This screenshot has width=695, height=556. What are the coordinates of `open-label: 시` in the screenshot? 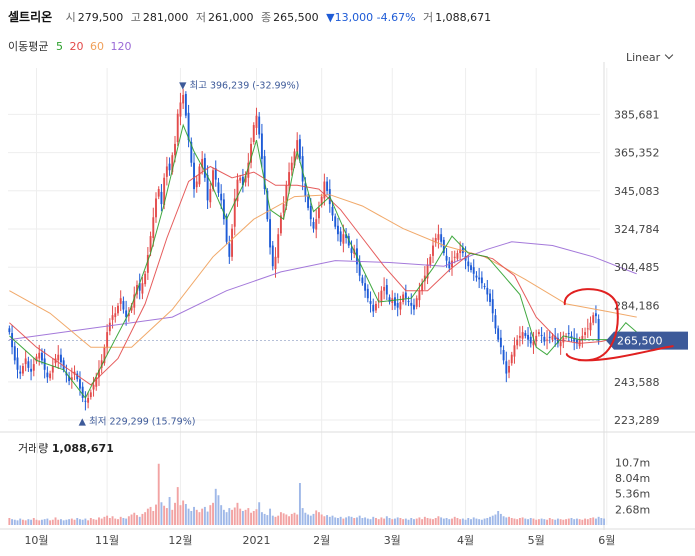 It's located at (70, 17).